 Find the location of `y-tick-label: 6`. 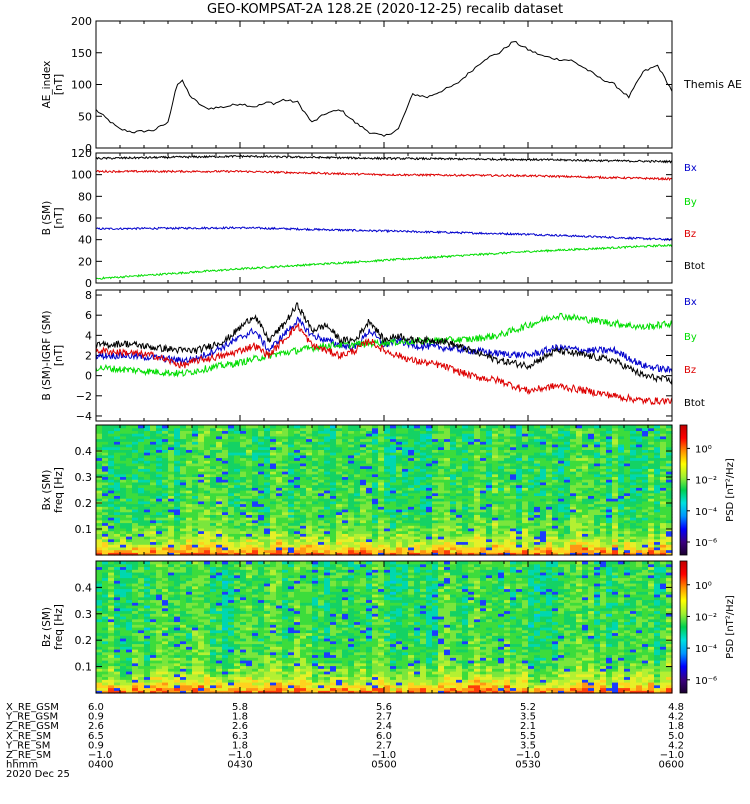

y-tick-label: 6 is located at coordinates (88, 315).